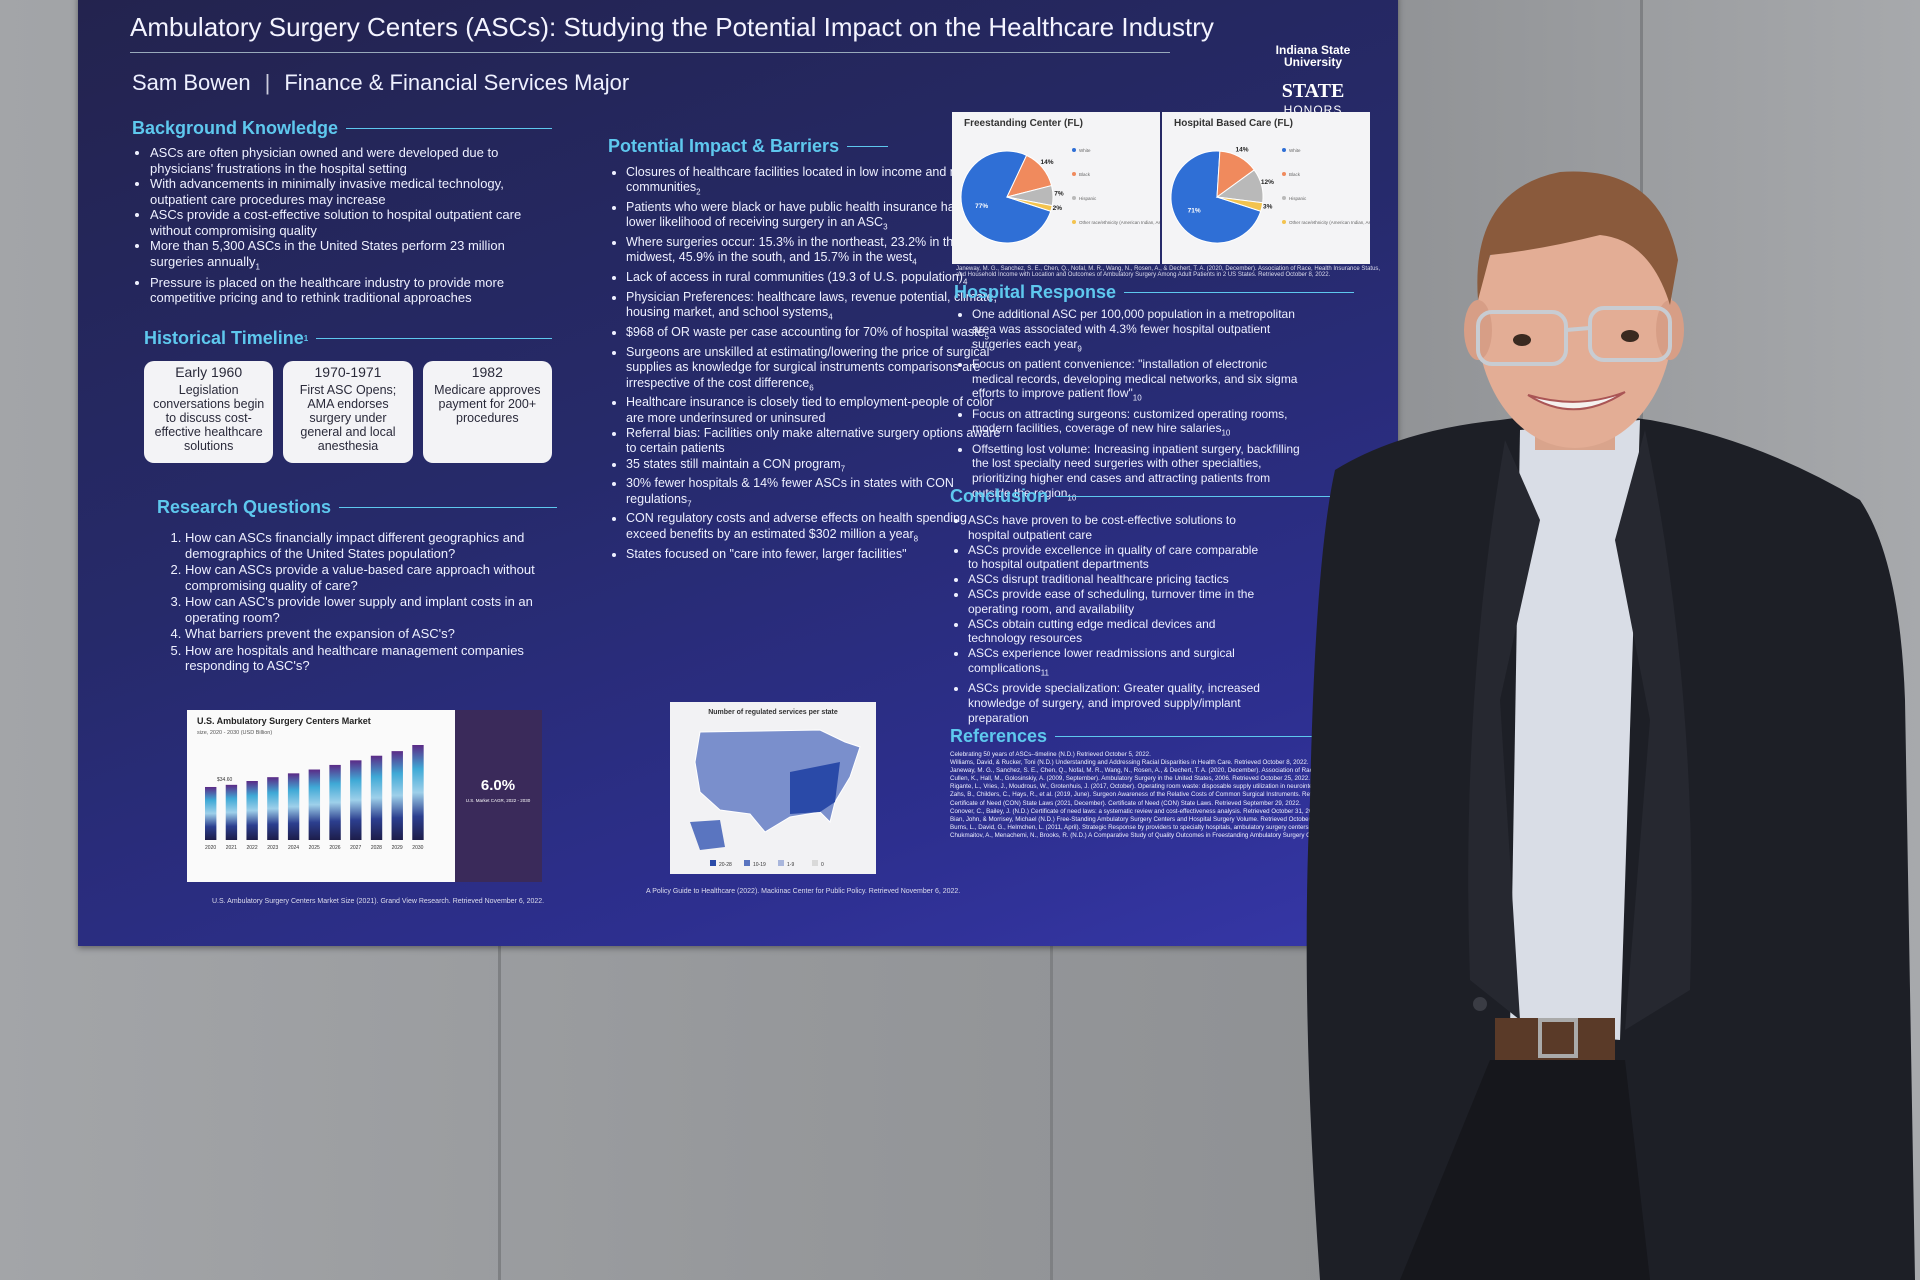  Describe the element at coordinates (1504, 730) in the screenshot. I see `lapel` at that location.